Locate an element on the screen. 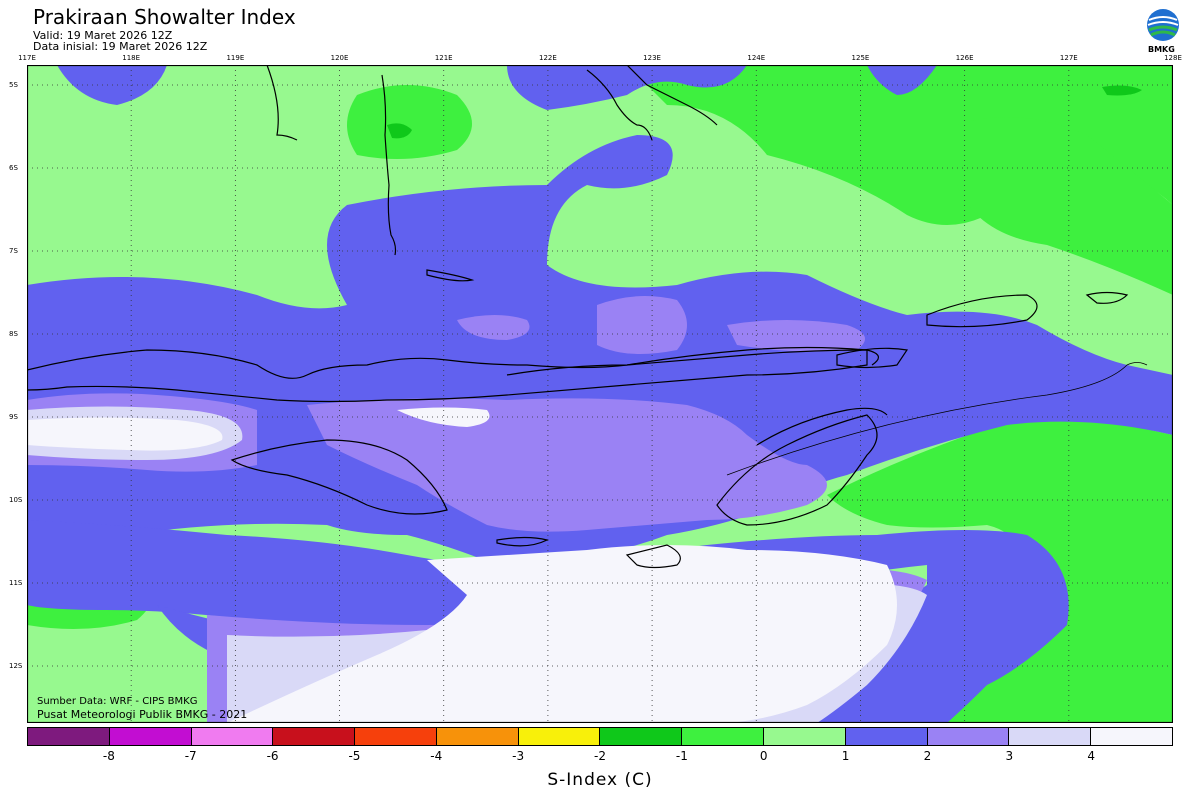 The height and width of the screenshot is (800, 1200). coast-sulawesi-south is located at coordinates (389, 165).